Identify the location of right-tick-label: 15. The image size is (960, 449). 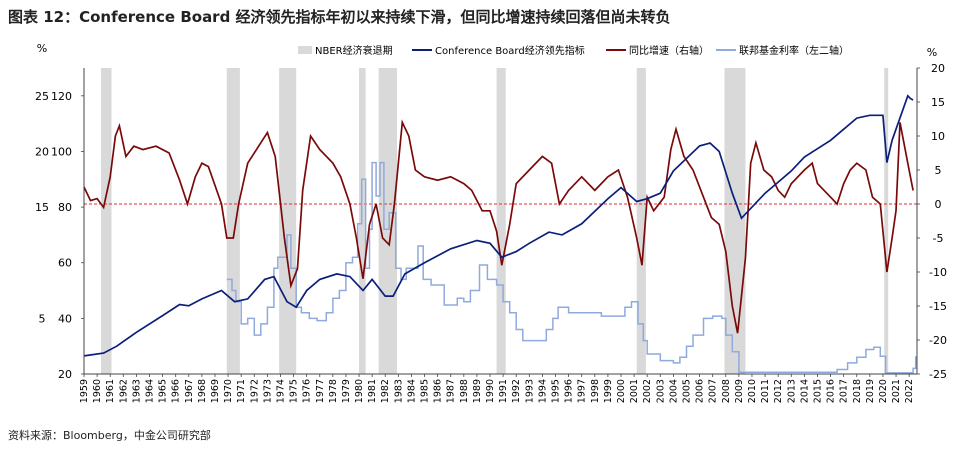
(938, 102).